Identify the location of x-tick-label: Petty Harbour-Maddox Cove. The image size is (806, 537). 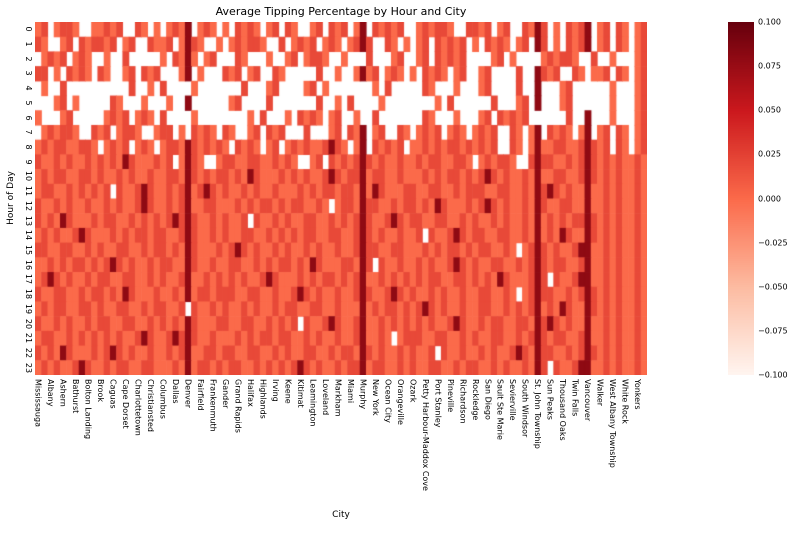
(425, 435).